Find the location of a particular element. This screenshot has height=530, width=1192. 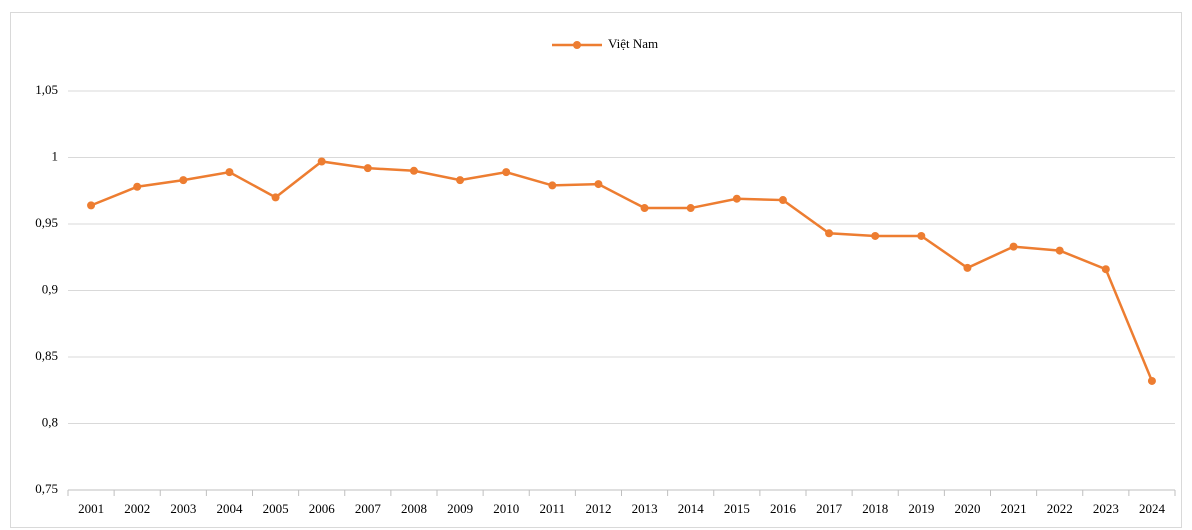

x-tick-label: 2004 is located at coordinates (229, 508).